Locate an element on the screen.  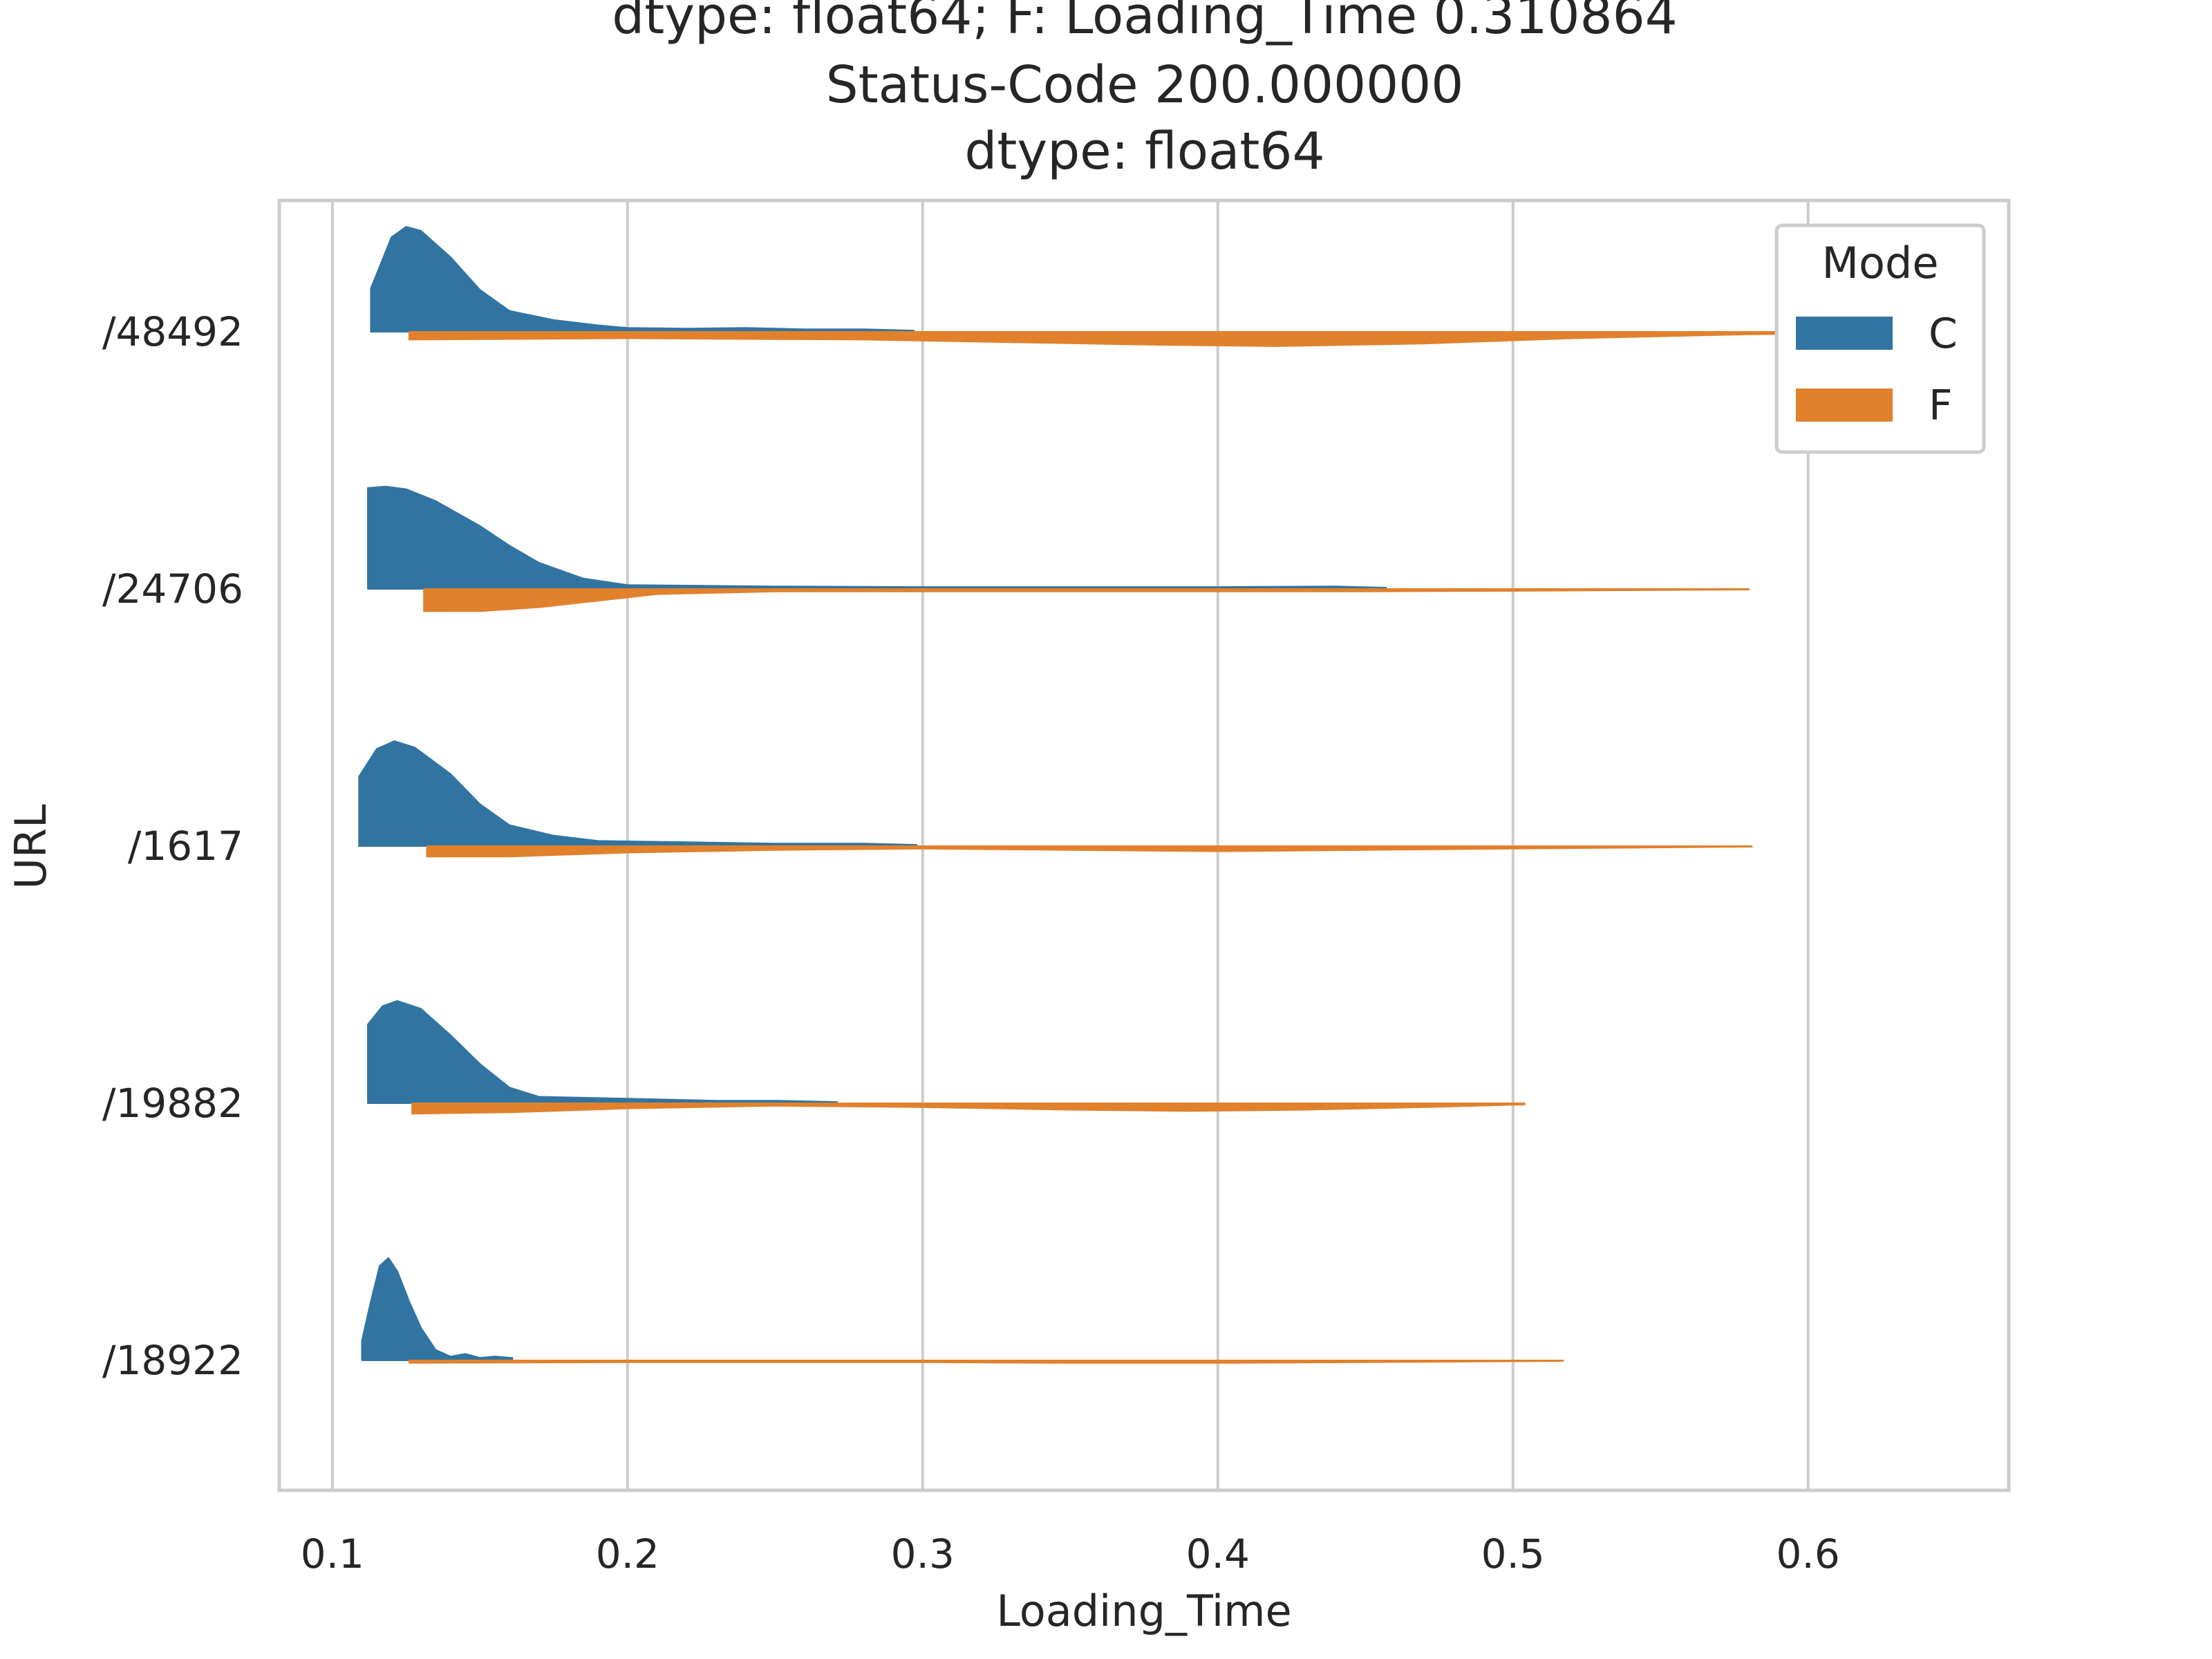
legend: Mode C F is located at coordinates (1880, 338).